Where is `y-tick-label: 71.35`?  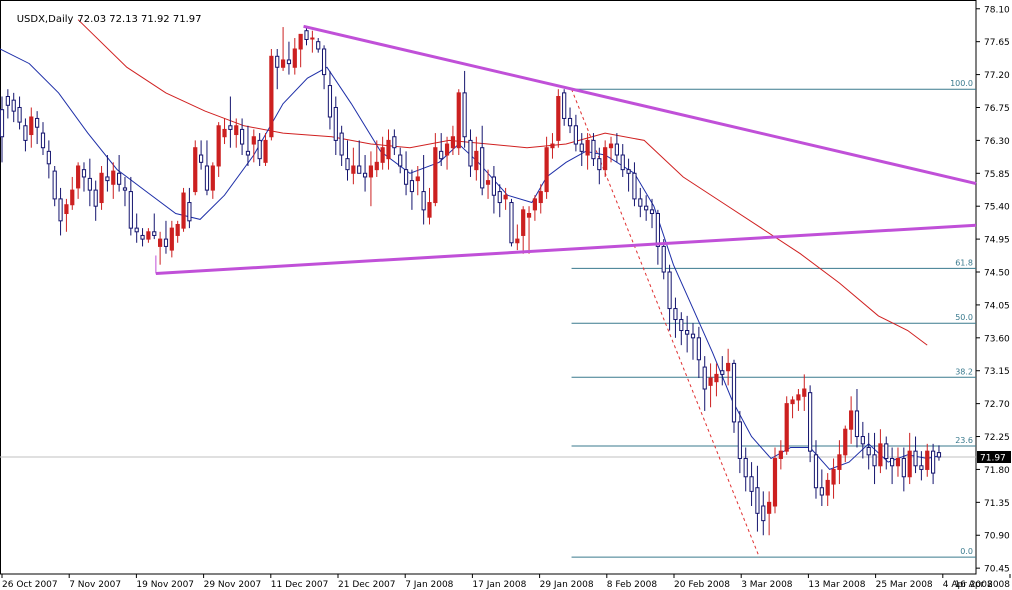 y-tick-label: 71.35 is located at coordinates (997, 504).